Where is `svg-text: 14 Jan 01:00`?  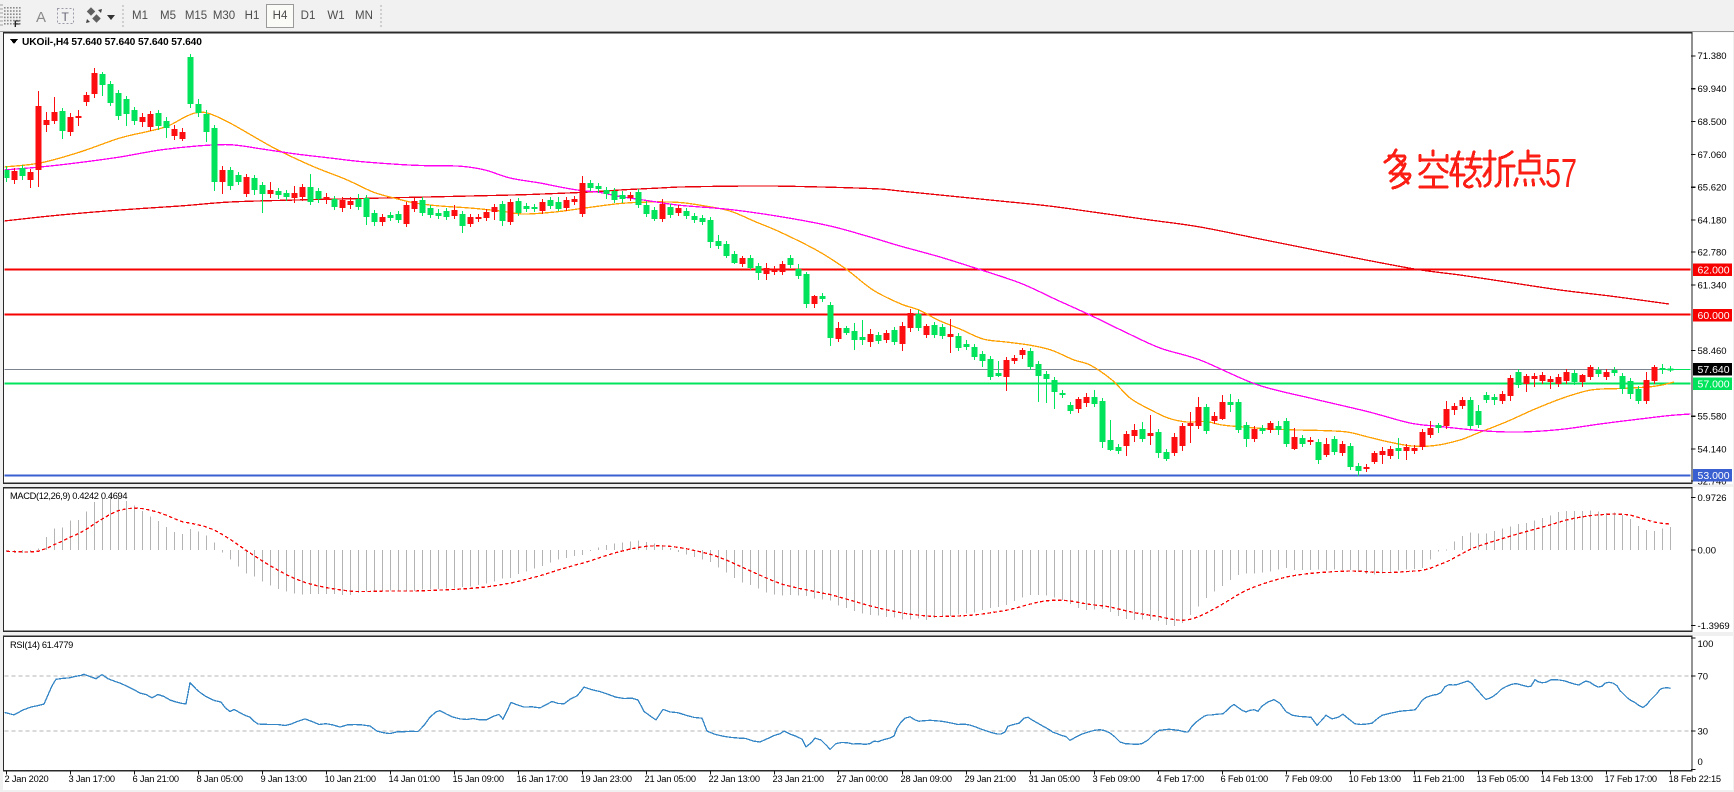 svg-text: 14 Jan 01:00 is located at coordinates (414, 779).